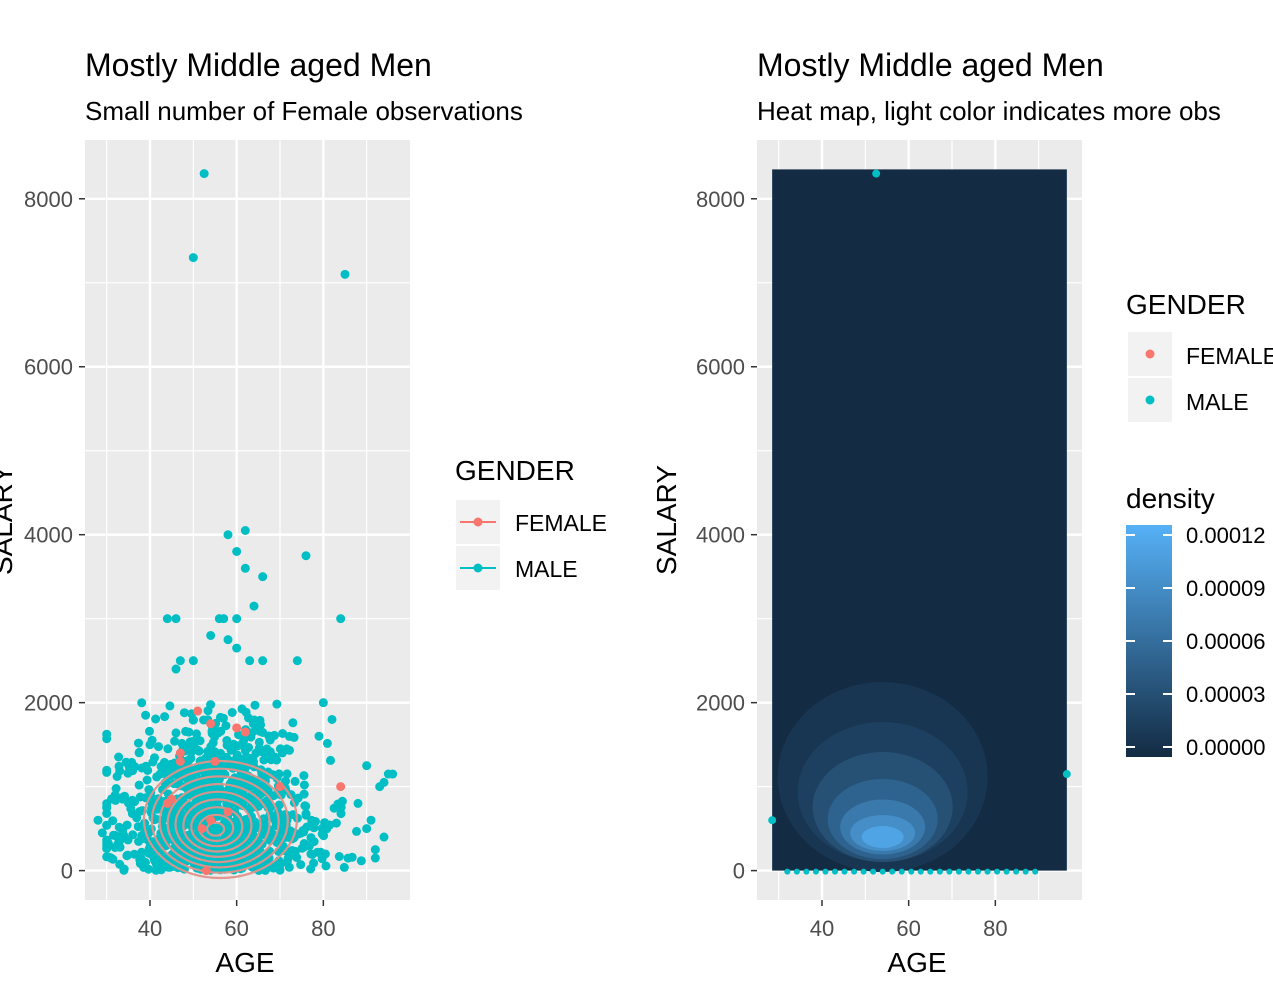  What do you see at coordinates (323, 928) in the screenshot?
I see `scatter-x-tick-label: 80` at bounding box center [323, 928].